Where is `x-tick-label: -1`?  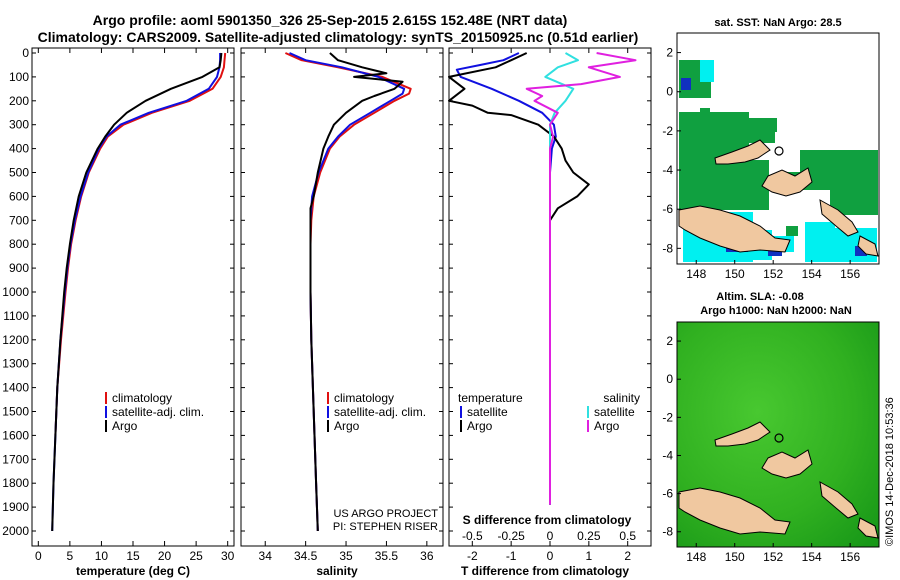 x-tick-label: -1 is located at coordinates (511, 556).